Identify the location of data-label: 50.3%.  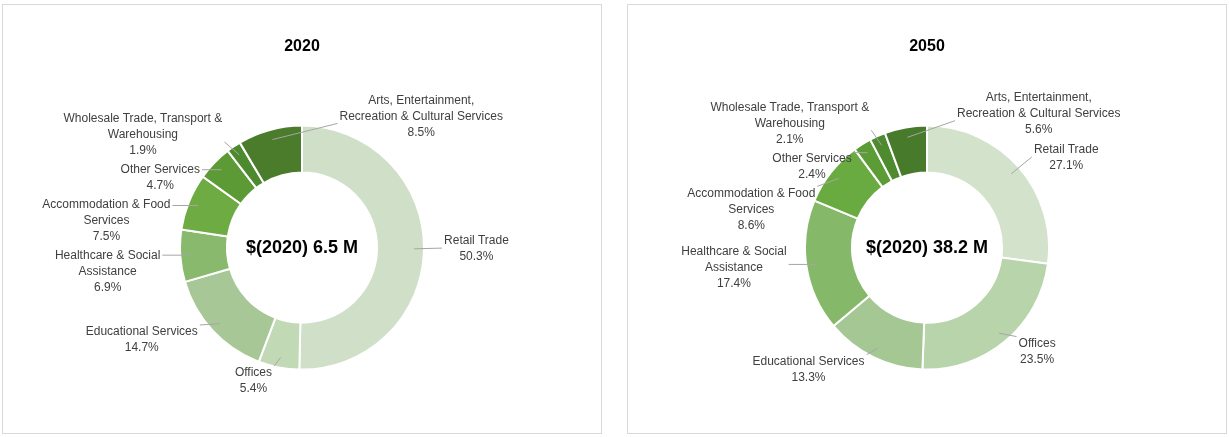
(476, 256).